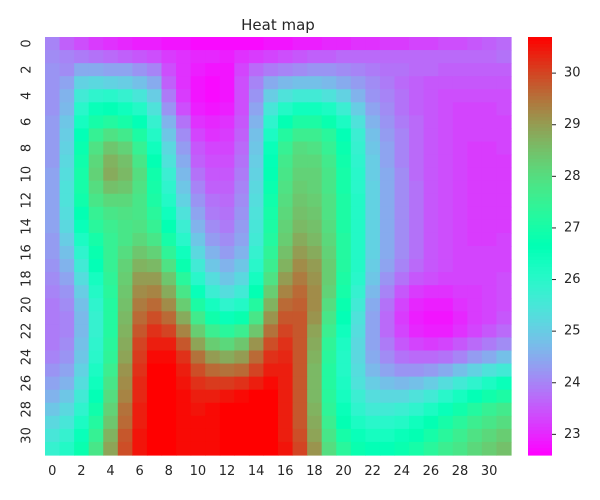 Image resolution: width=600 pixels, height=500 pixels. I want to click on y-tick-label: 30, so click(26, 435).